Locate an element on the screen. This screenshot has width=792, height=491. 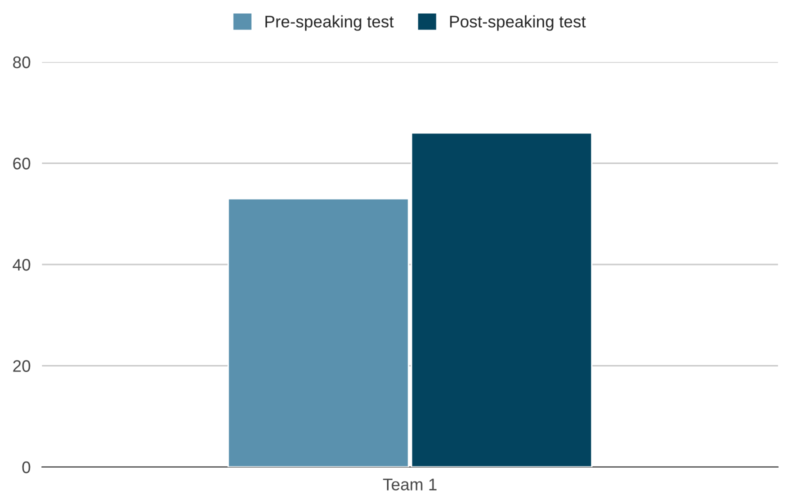
y-tick-label: 0 is located at coordinates (26, 467).